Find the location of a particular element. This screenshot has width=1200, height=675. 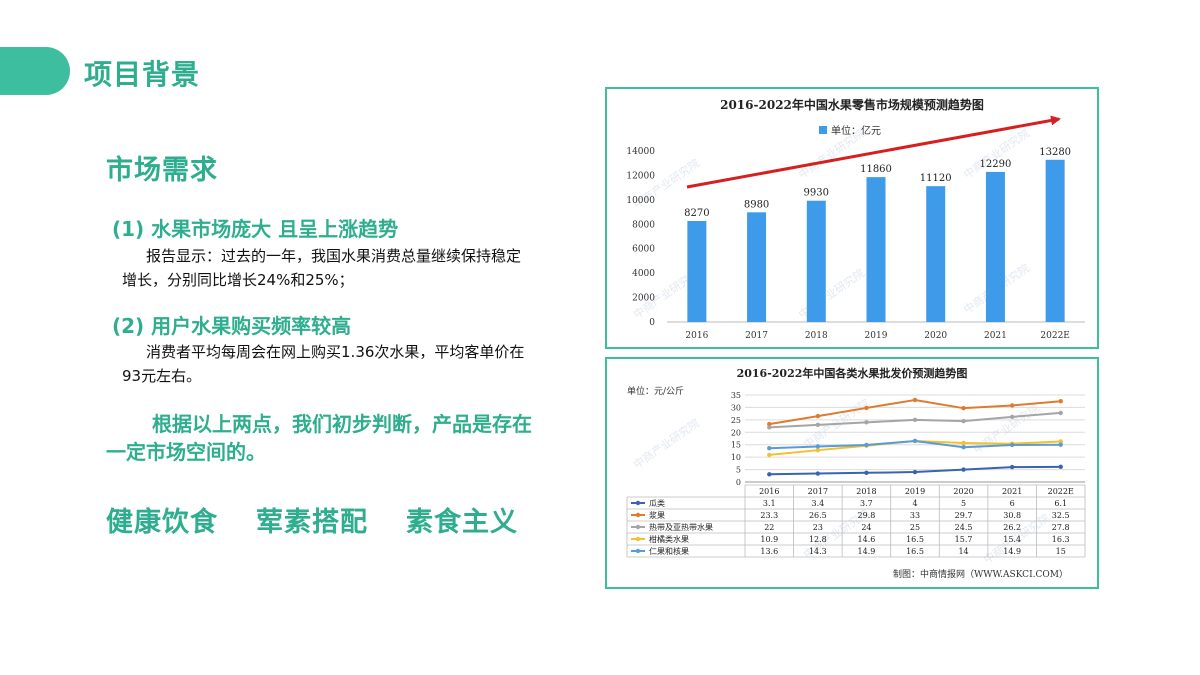

chart2-x-tick-label: 2019 is located at coordinates (915, 491).